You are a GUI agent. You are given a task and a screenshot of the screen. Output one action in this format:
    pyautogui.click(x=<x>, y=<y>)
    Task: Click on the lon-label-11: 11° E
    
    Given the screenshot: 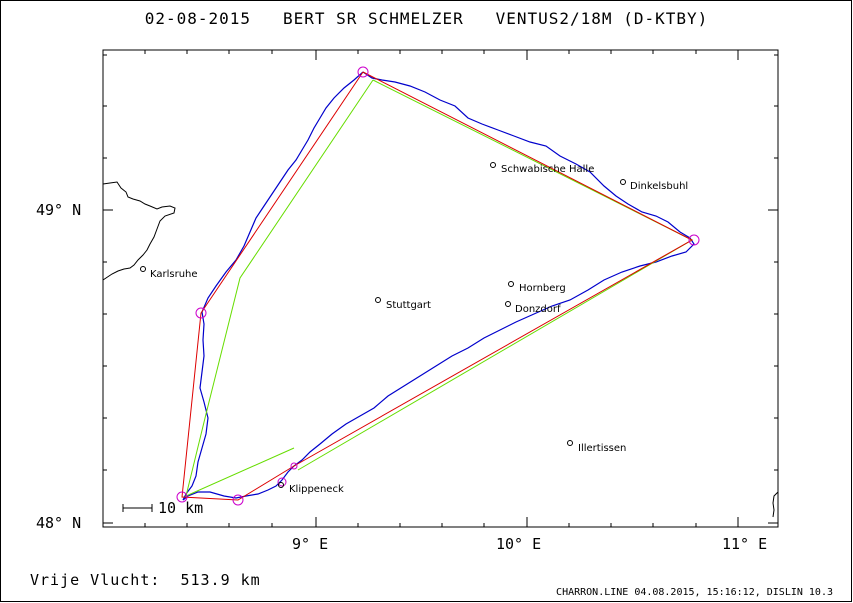 What is the action you would take?
    pyautogui.click(x=744, y=544)
    